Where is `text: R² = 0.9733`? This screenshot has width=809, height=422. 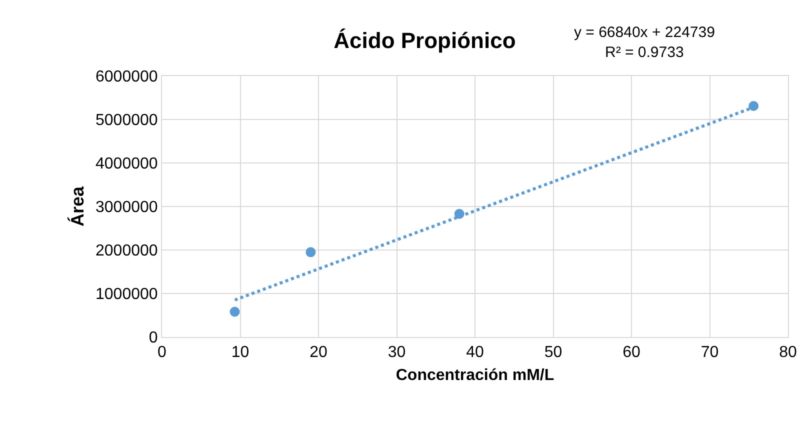
text: R² = 0.9733 is located at coordinates (644, 52).